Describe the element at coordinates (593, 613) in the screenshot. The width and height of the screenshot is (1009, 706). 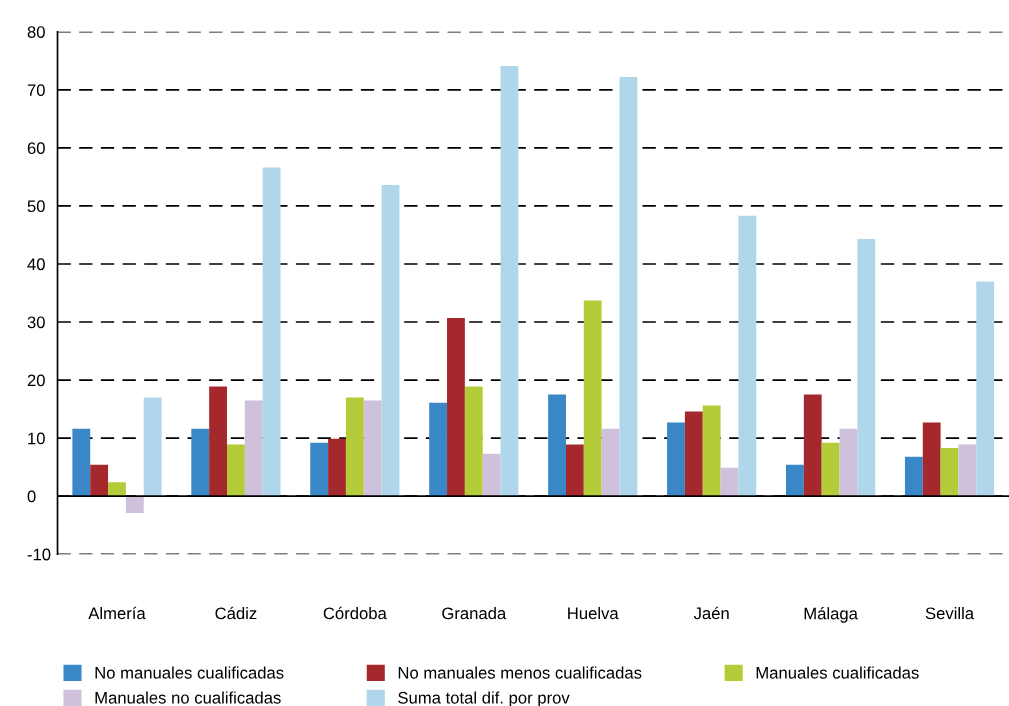
I see `x-tick-label: Huelva` at that location.